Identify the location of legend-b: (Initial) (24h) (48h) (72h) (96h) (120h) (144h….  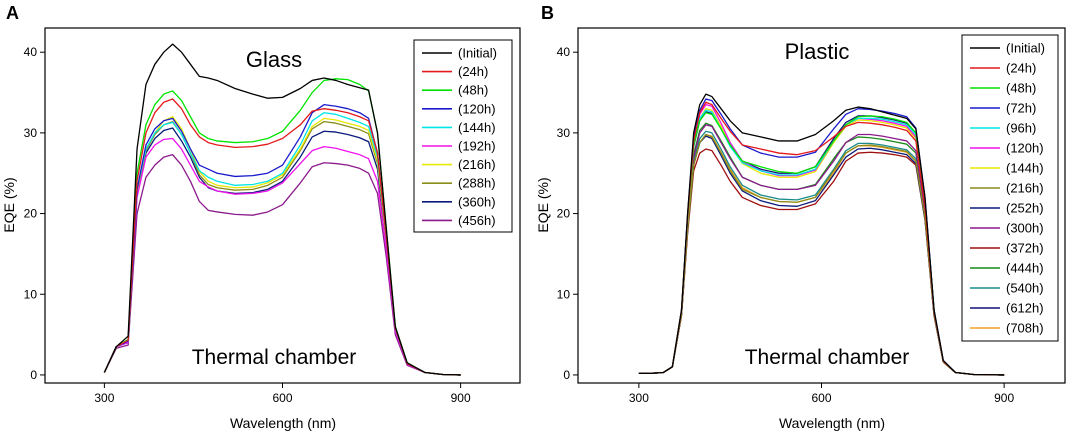
(1010, 188).